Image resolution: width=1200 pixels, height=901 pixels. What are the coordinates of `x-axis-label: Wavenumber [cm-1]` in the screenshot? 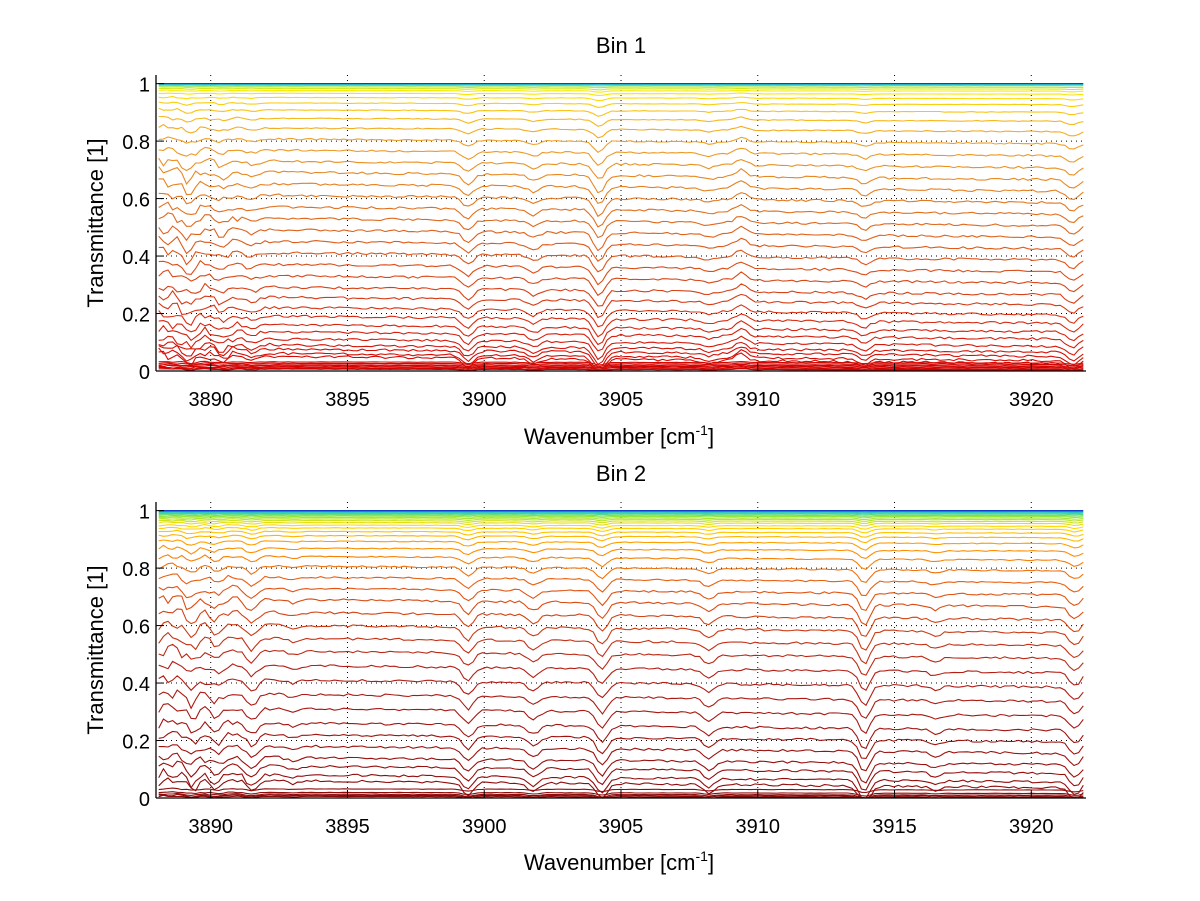 It's located at (619, 861).